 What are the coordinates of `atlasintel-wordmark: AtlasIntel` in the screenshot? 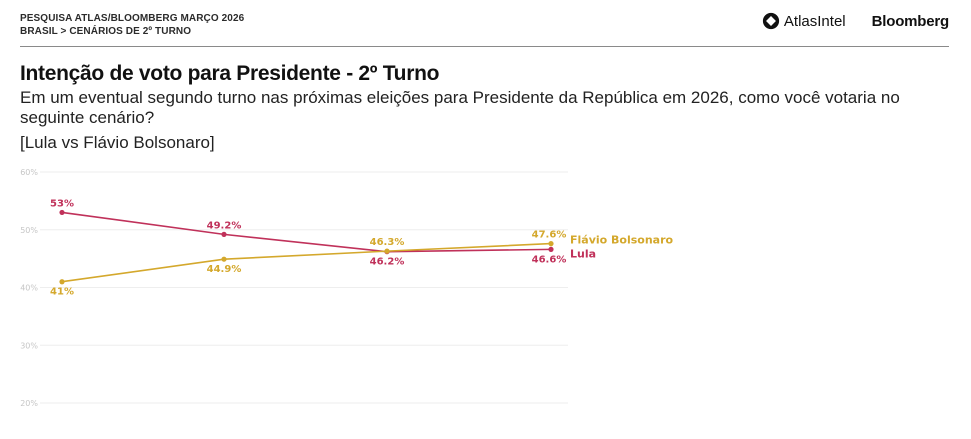 It's located at (814, 21).